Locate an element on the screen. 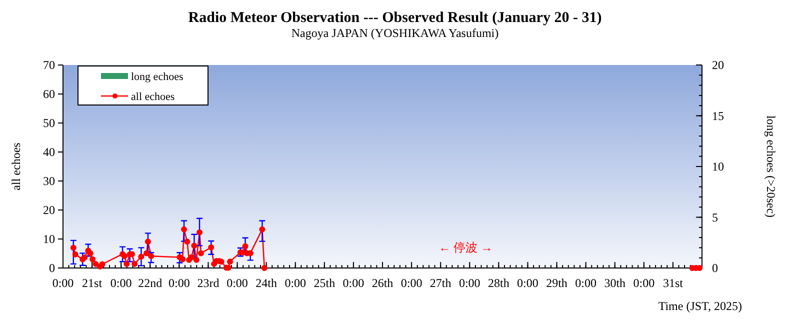  y-tick-label: 40 is located at coordinates (49, 152).